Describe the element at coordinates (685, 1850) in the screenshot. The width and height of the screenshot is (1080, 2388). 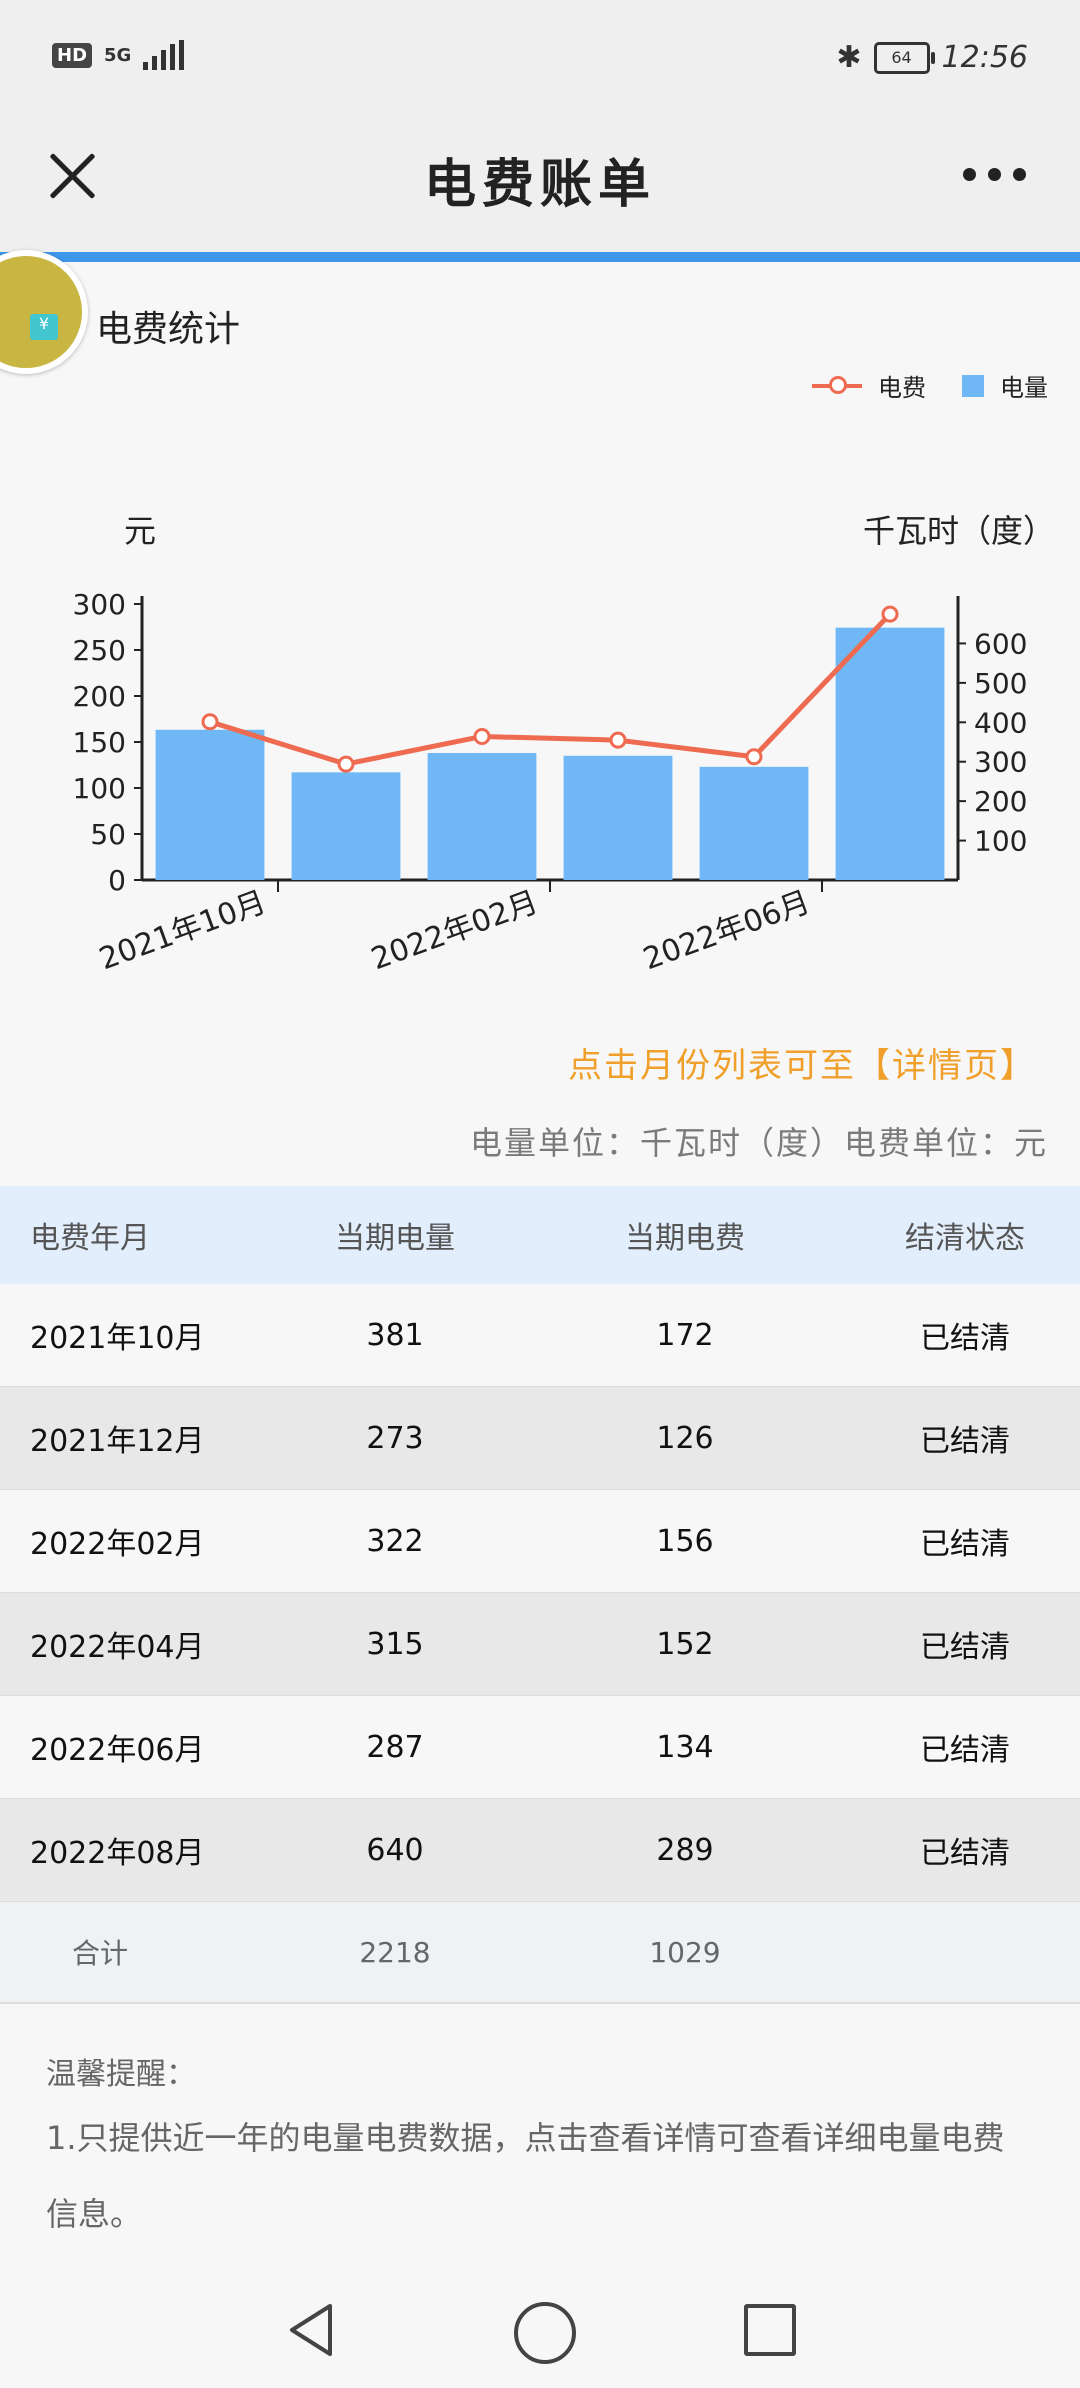
I see `cell-fee: 289` at that location.